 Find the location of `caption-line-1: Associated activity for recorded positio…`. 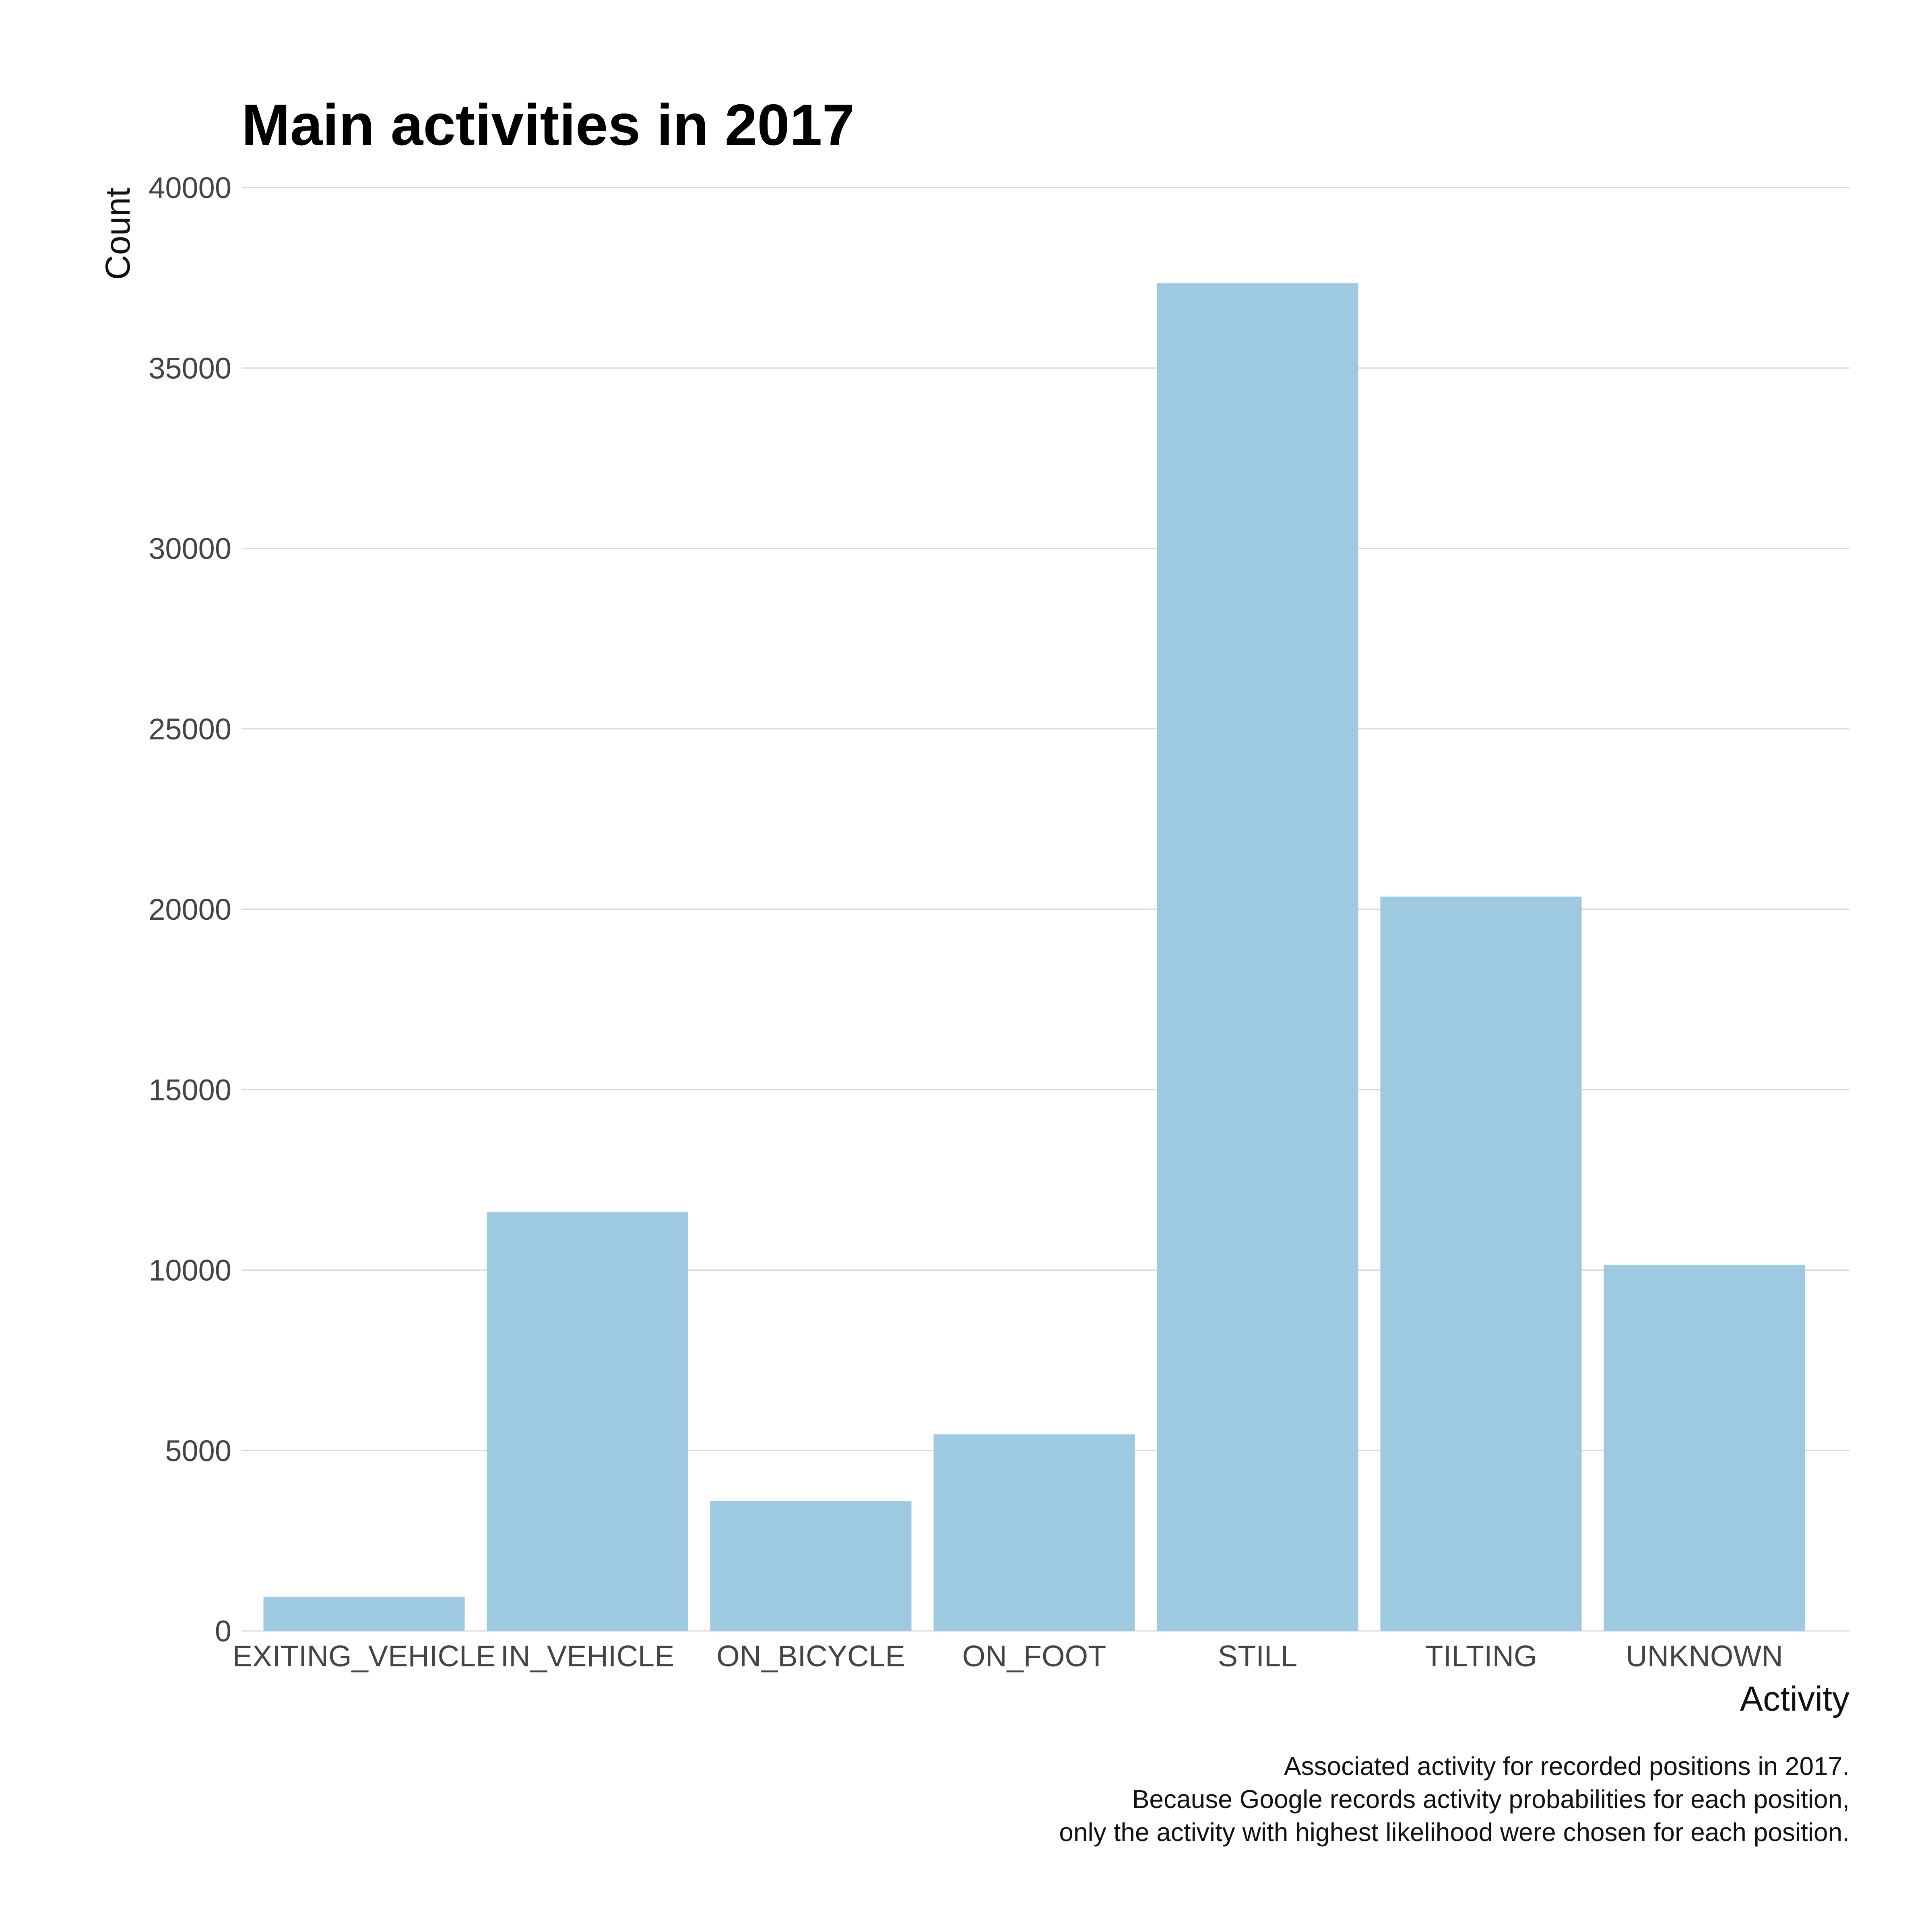

caption-line-1: Associated activity for recorded positio… is located at coordinates (1566, 1767).